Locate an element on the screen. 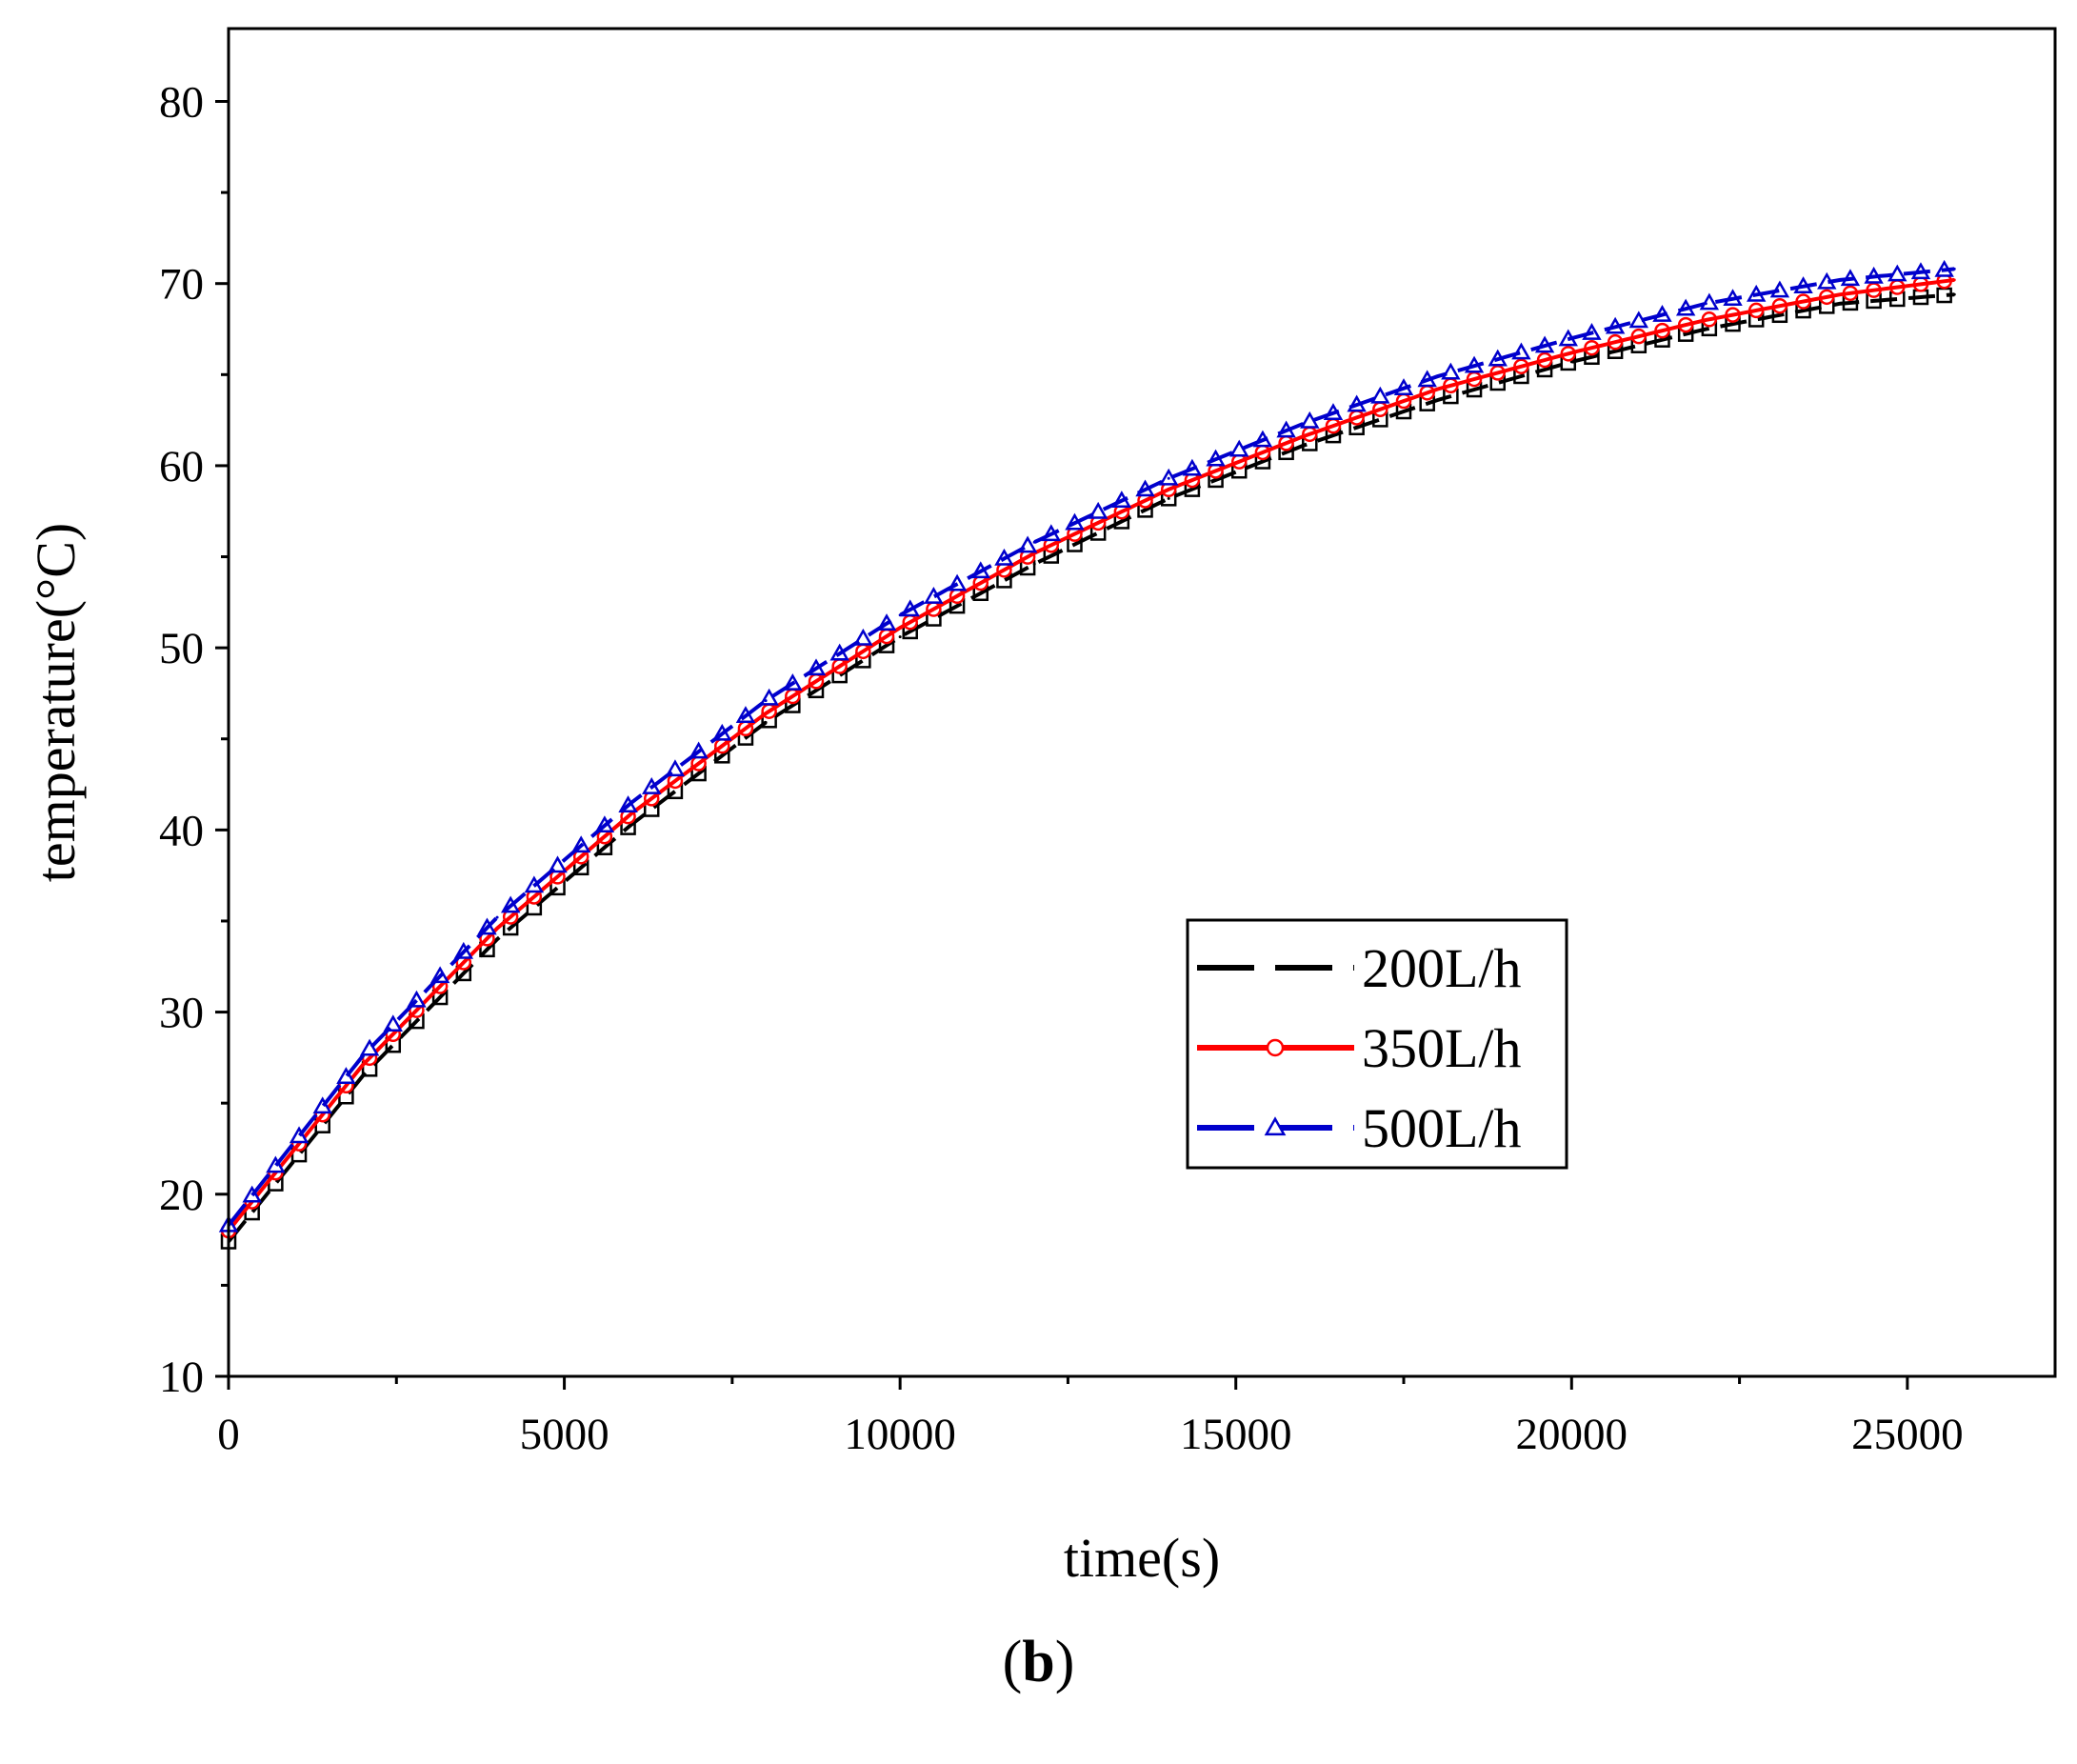 This screenshot has height=1764, width=2077. panel-label: (b) is located at coordinates (1038, 1662).